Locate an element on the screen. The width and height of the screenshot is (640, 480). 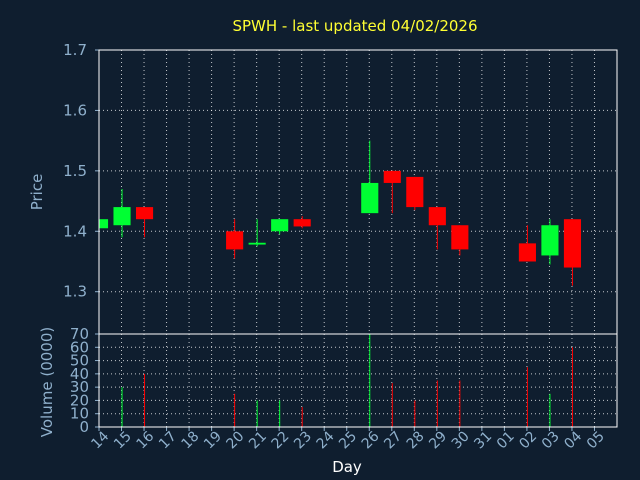
x-tick-label: 25 is located at coordinates (348, 440).